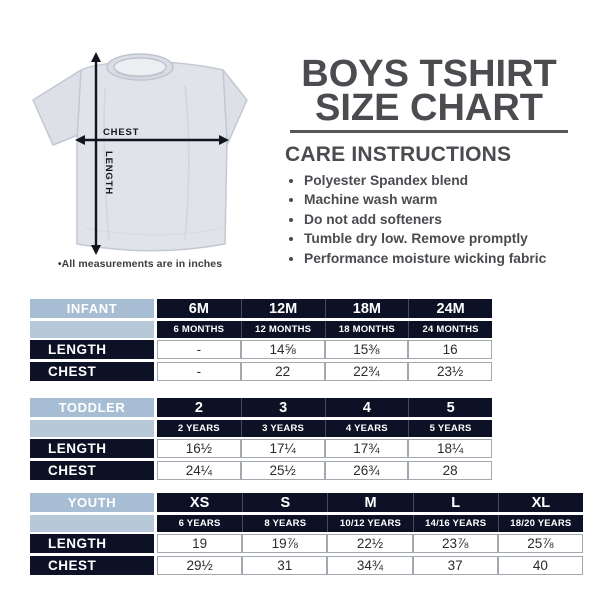 This screenshot has height=600, width=600. I want to click on chest-arrow, so click(152, 140).